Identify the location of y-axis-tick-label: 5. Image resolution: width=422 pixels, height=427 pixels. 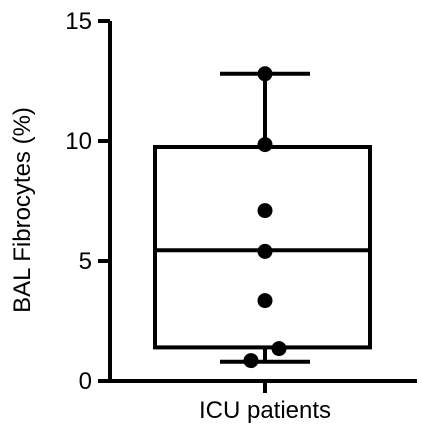
(85, 261).